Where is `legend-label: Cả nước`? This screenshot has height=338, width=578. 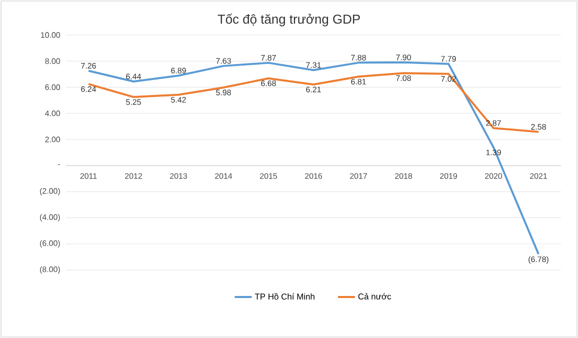 legend-label: Cả nước is located at coordinates (375, 296).